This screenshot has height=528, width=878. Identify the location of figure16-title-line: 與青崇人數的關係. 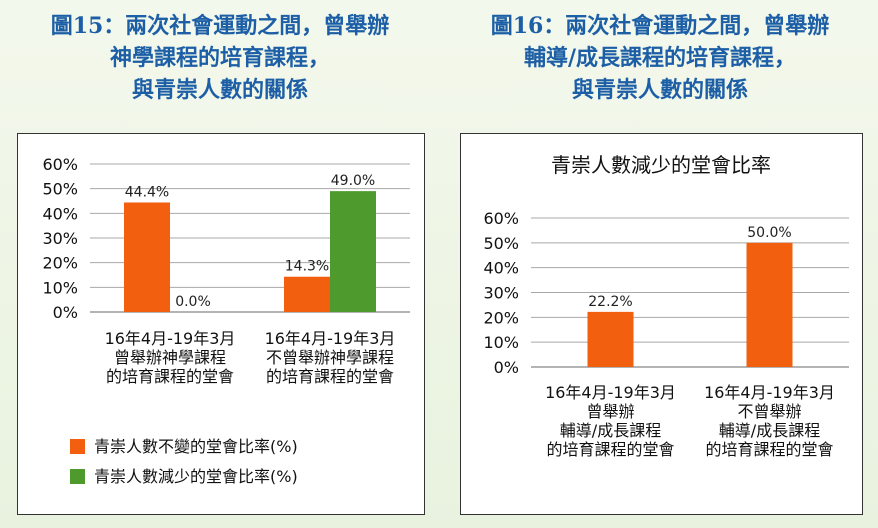
(659, 90).